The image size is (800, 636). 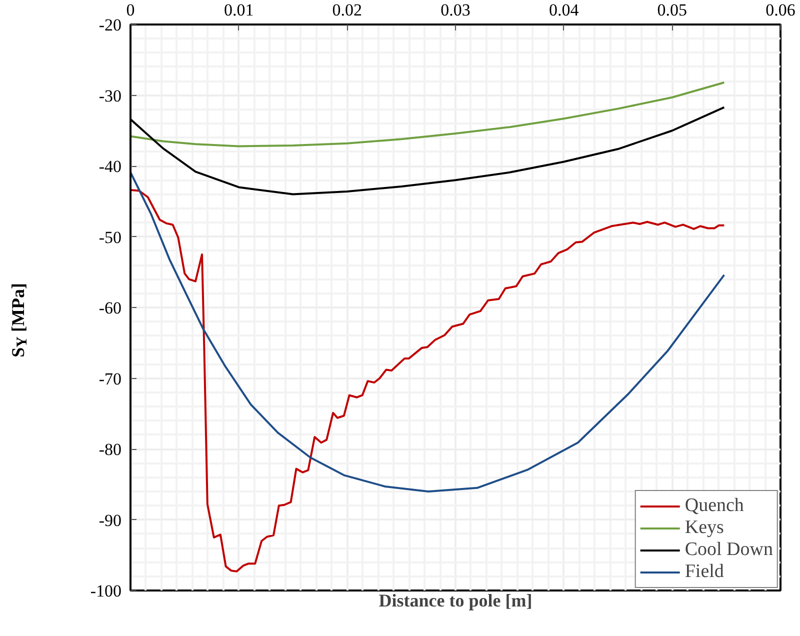 I want to click on x-tick-label: 0.04, so click(x=564, y=10).